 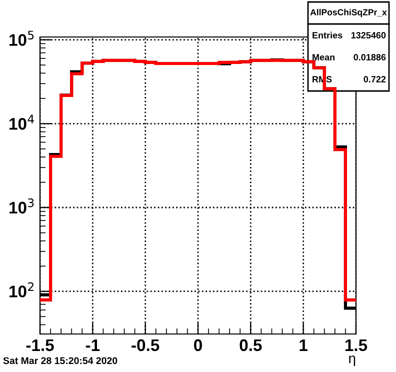 I want to click on x-tick-label: -1.5, so click(x=40, y=345).